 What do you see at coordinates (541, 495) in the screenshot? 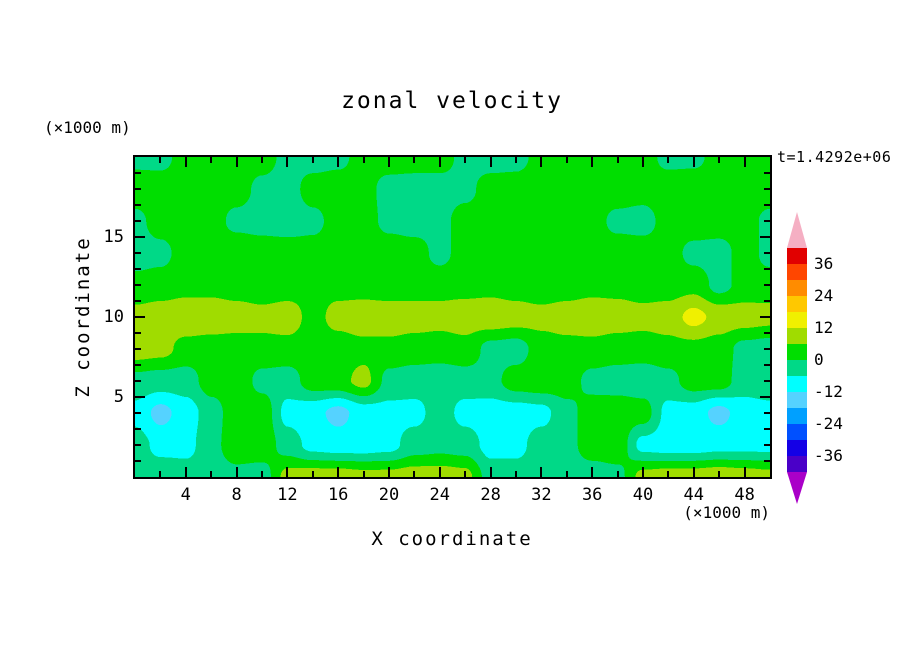
I see `x-tick-label: 32` at bounding box center [541, 495].